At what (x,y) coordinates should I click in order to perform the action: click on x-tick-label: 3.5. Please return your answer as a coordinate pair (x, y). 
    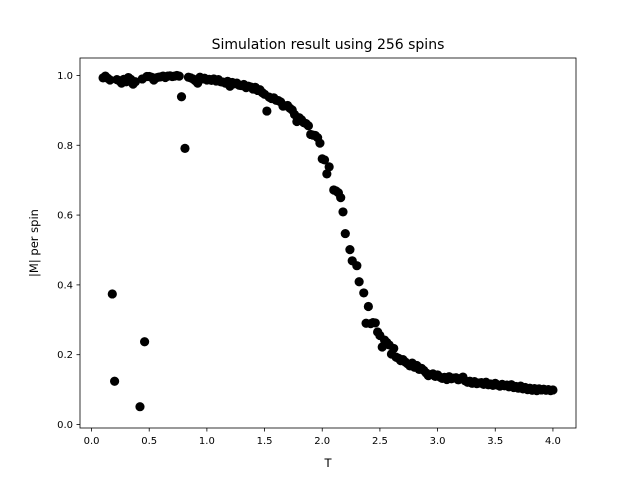
    Looking at the image, I should click on (495, 441).